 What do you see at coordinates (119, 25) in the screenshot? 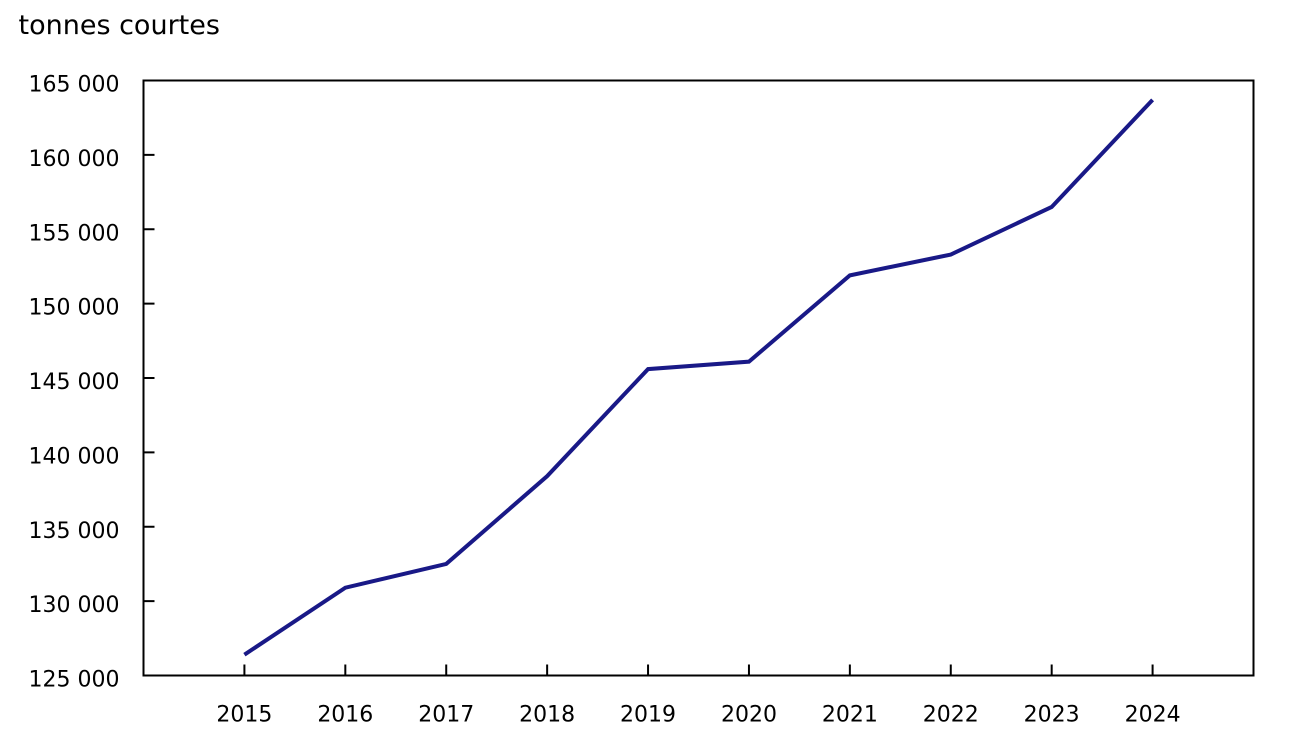
I see `y-axis-unit-label: tonnes courtes` at bounding box center [119, 25].